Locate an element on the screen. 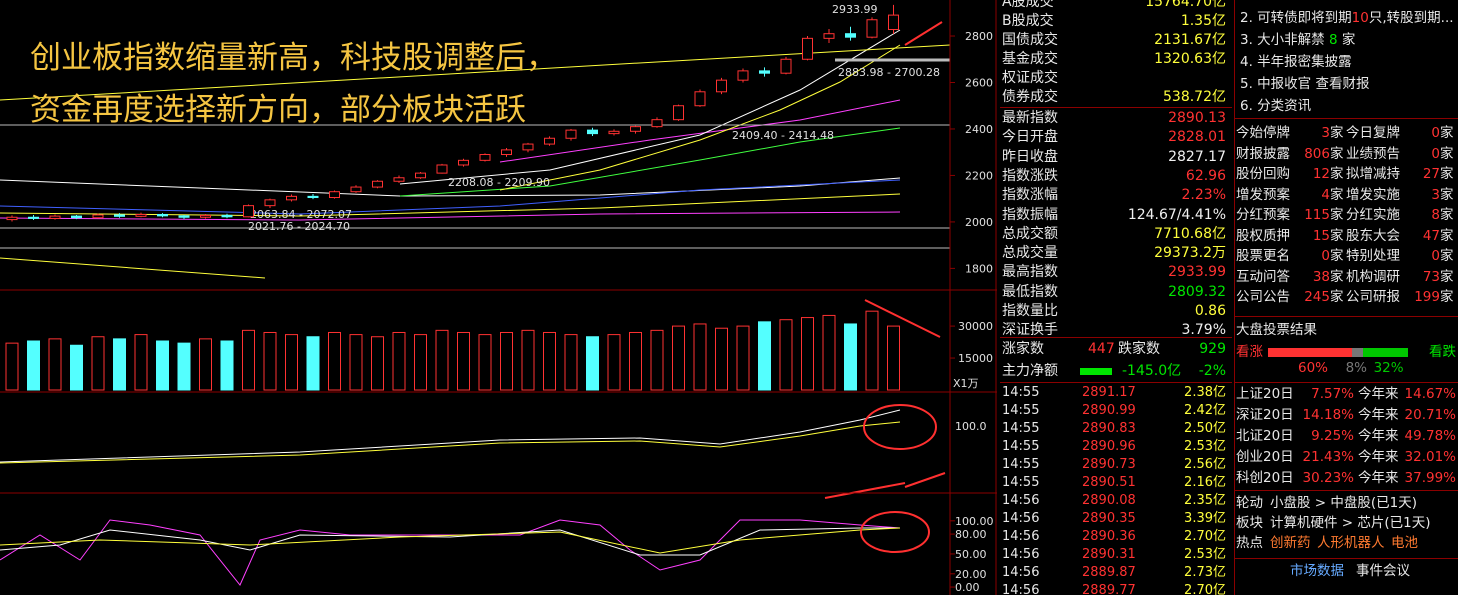 The width and height of the screenshot is (1458, 595). stat-value: 2.23% is located at coordinates (1203, 195).